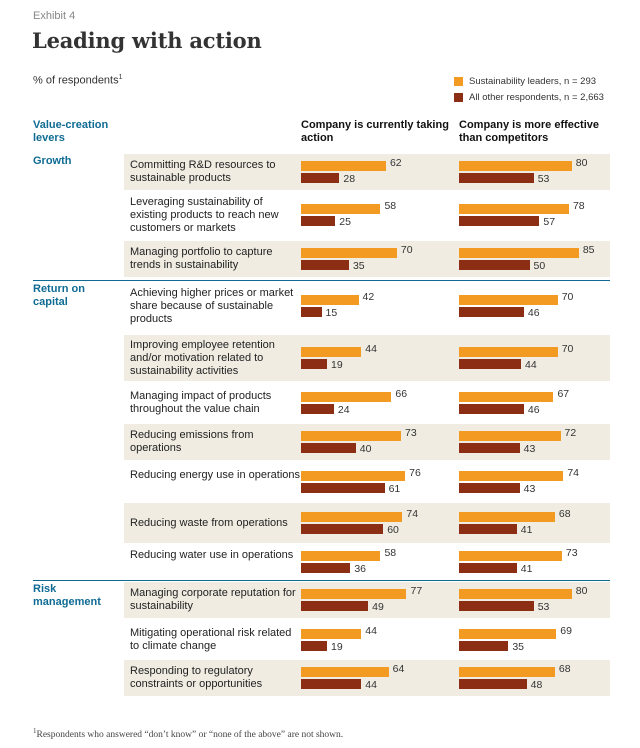  Describe the element at coordinates (59, 295) in the screenshot. I see `group-label: Return on capital` at that location.